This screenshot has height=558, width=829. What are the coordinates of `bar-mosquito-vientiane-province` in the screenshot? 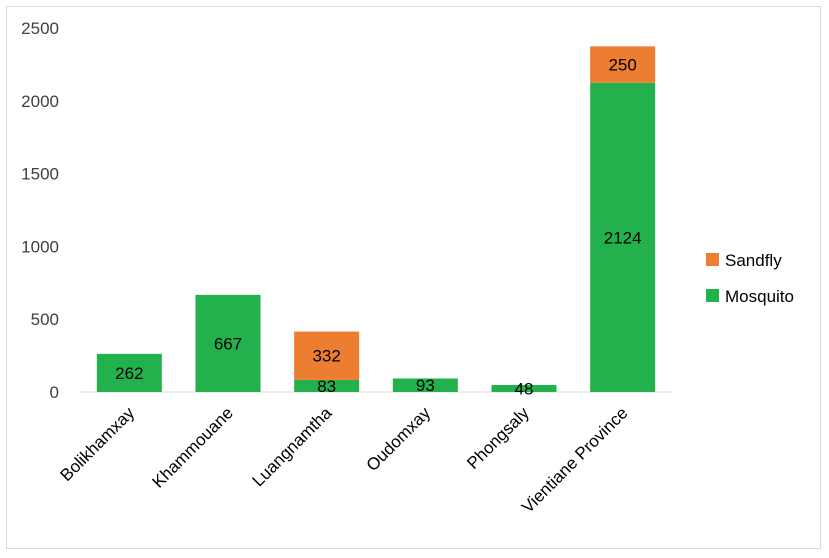 It's located at (623, 237).